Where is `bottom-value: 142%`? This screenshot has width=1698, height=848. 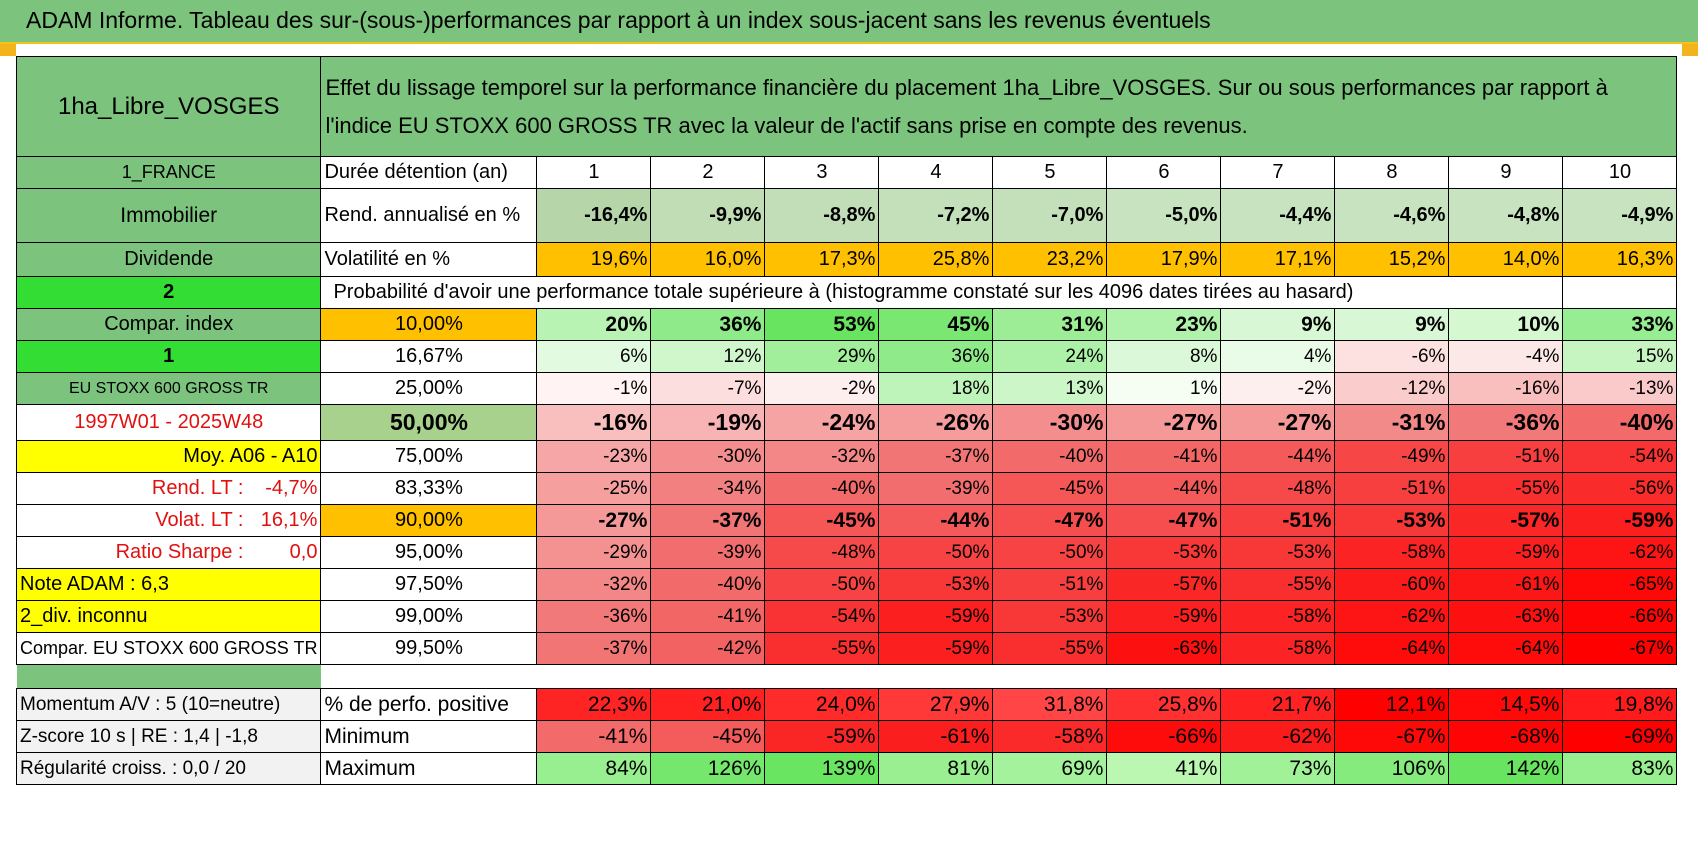
bottom-value: 142% is located at coordinates (1506, 768).